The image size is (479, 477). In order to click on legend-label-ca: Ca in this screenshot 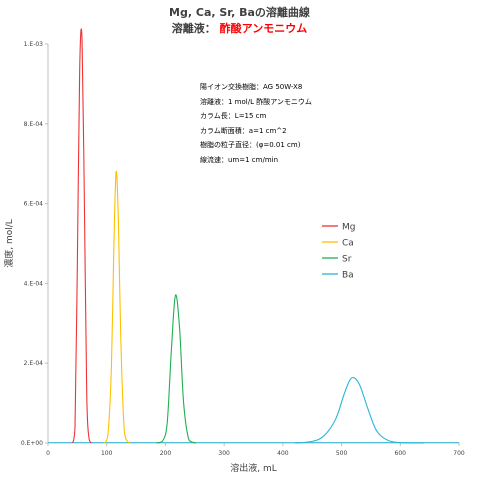, I will do `click(348, 244)`.